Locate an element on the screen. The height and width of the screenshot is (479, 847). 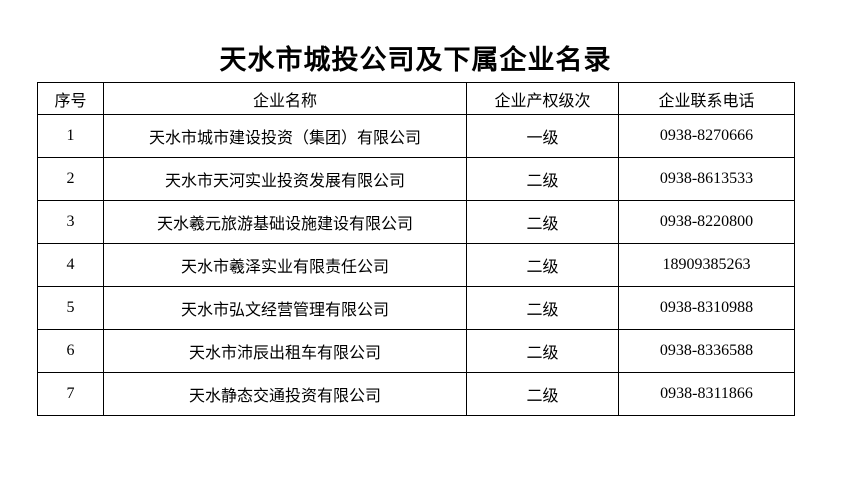
cell-company-name: 天水市沛辰出租车有限公司 is located at coordinates (285, 351).